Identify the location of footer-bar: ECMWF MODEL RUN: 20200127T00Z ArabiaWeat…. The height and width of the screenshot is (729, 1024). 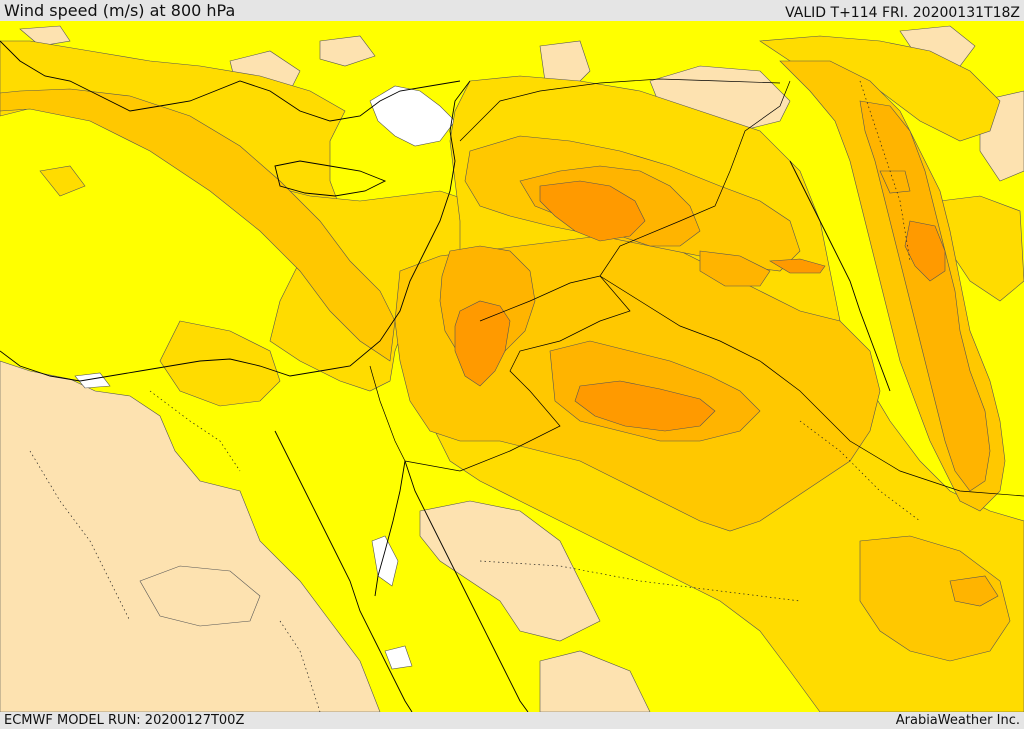
(512, 720).